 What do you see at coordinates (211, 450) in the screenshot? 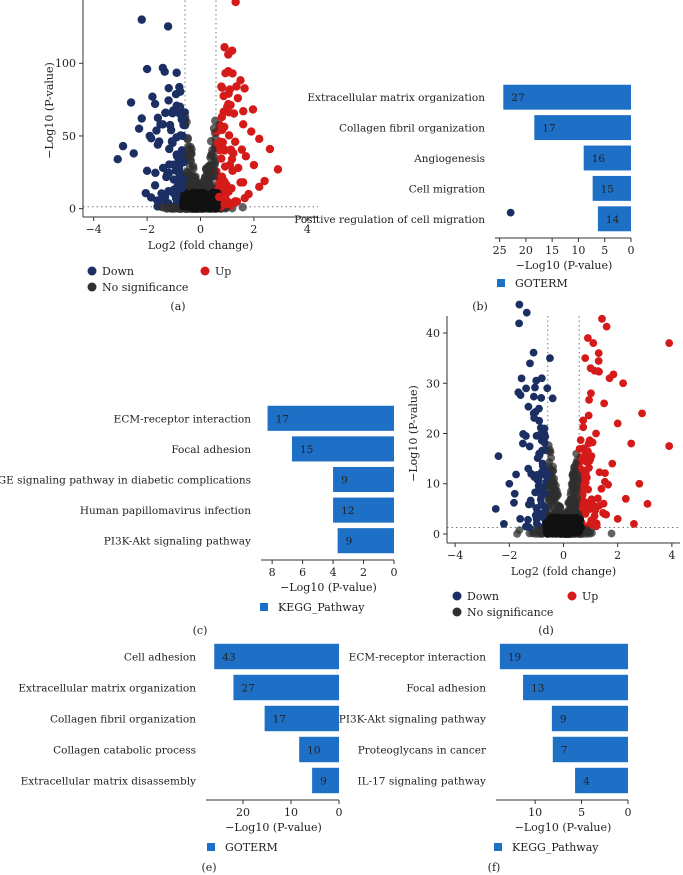
I see `category-label: Focal adhesion` at bounding box center [211, 450].